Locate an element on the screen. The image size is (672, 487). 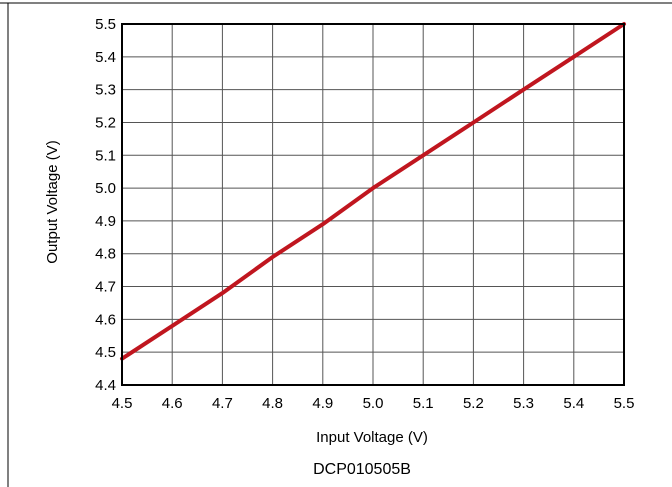
y-tick-label: 4.5 is located at coordinates (105, 352).